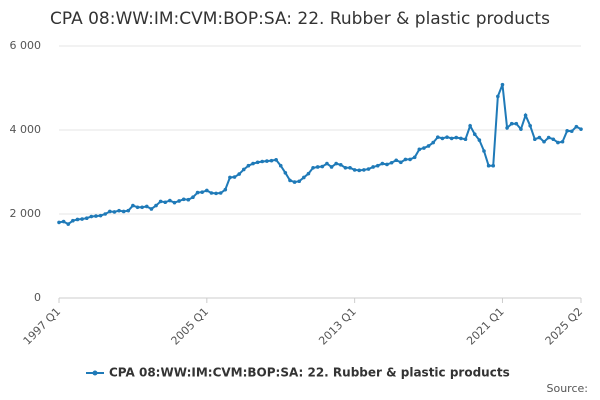 This screenshot has width=600, height=400. Describe the element at coordinates (26, 45) in the screenshot. I see `y-tick-label: 6 000` at that location.